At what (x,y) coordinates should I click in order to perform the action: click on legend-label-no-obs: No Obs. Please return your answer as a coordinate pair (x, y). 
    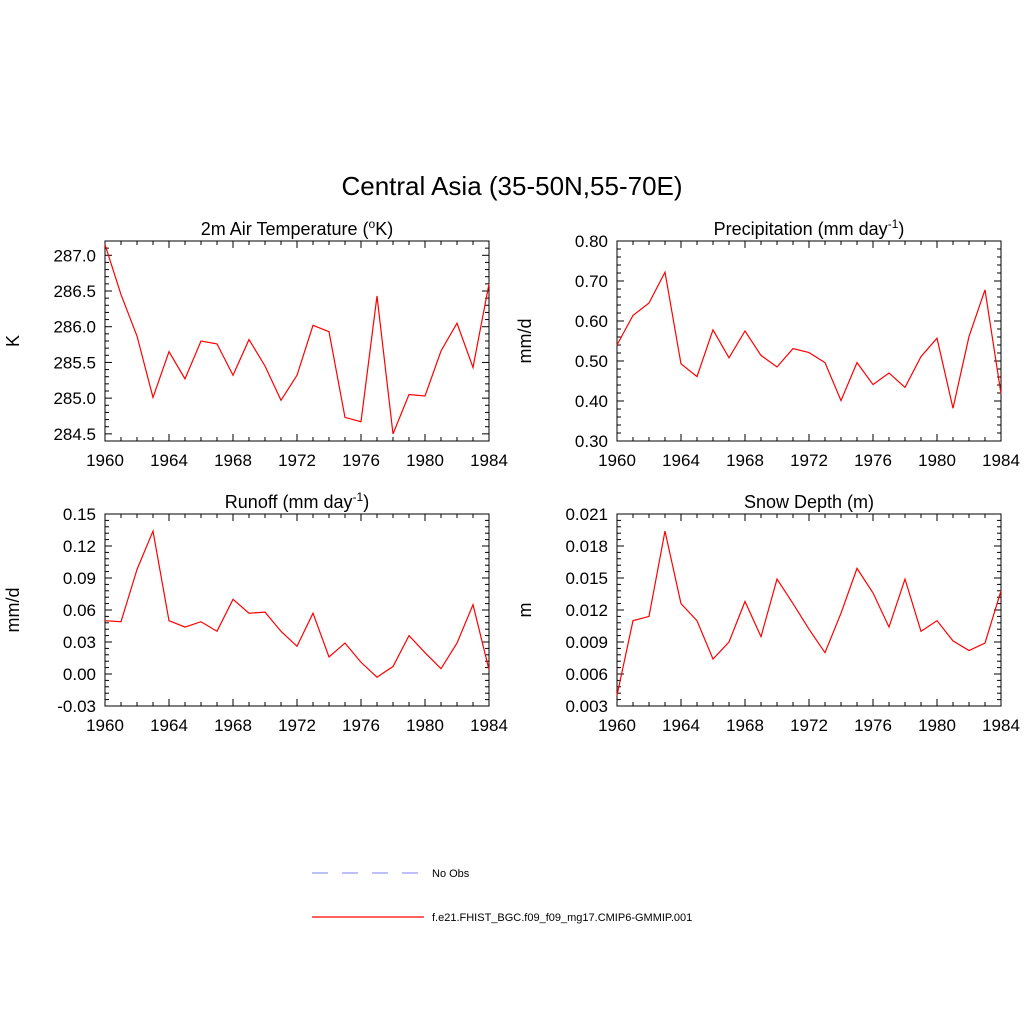
    Looking at the image, I should click on (451, 874).